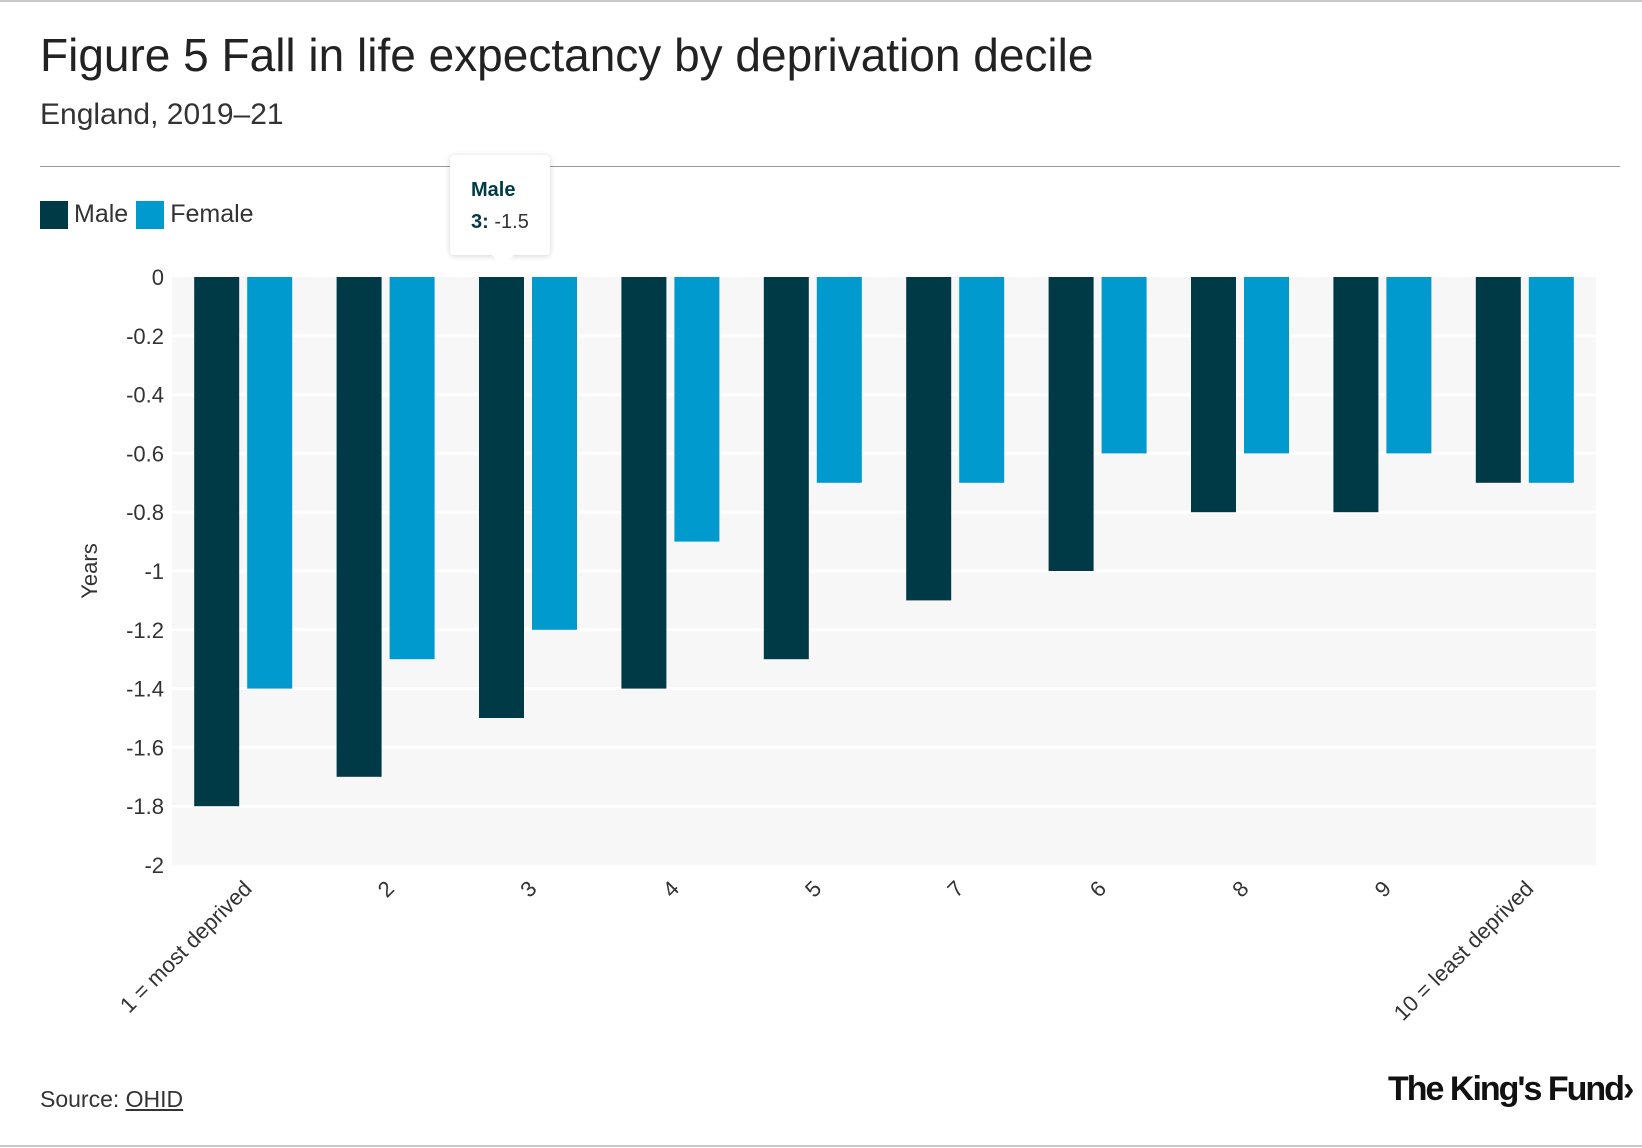 The width and height of the screenshot is (1642, 1148). Describe the element at coordinates (145, 395) in the screenshot. I see `y-tick-label: -0.4` at that location.